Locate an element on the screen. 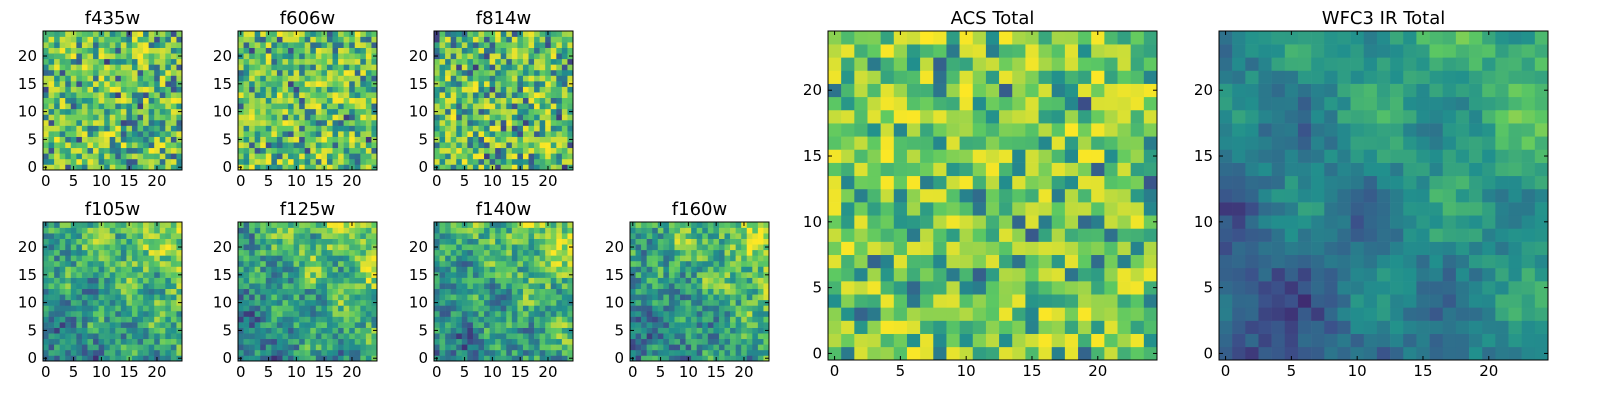 The image size is (1600, 400). y-tick-label: 10 is located at coordinates (222, 112).